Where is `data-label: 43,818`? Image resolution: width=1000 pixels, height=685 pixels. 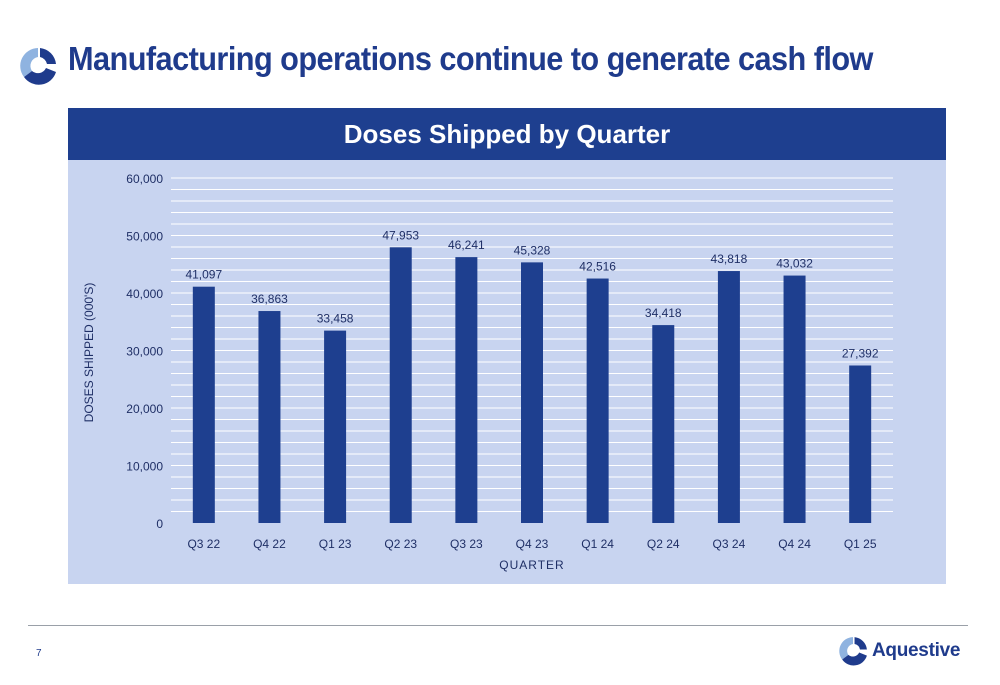 data-label: 43,818 is located at coordinates (729, 259).